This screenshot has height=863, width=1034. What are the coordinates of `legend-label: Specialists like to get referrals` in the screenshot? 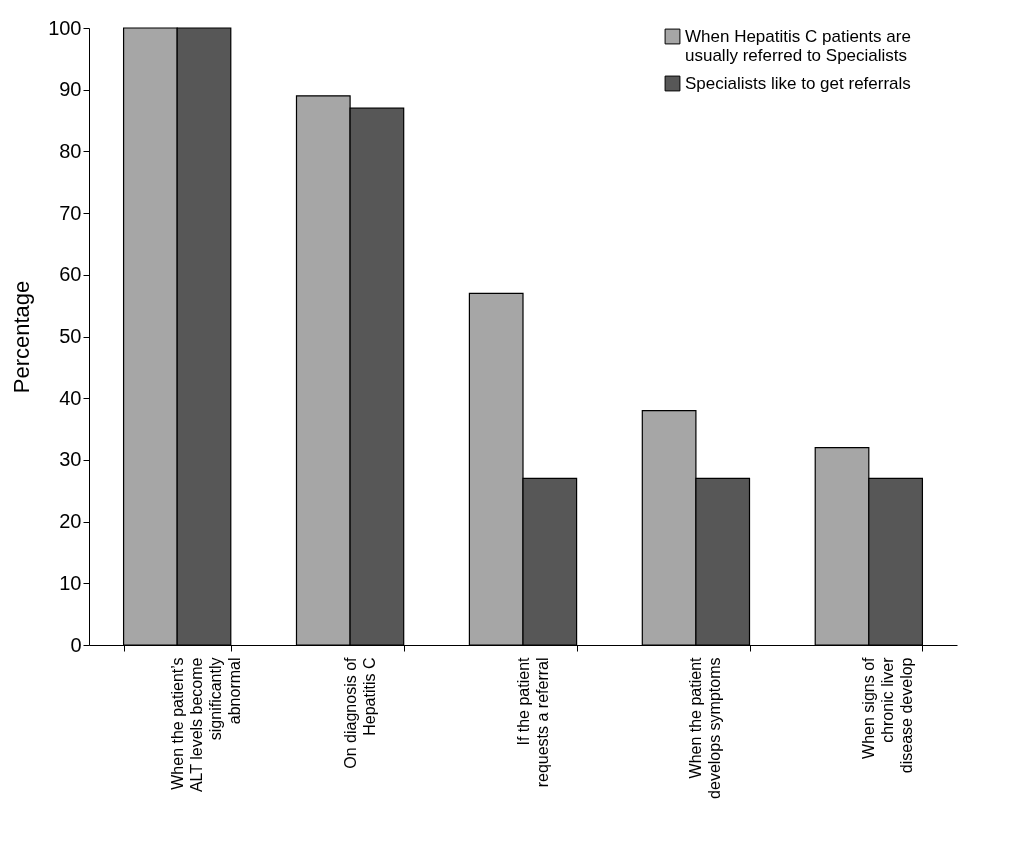 It's located at (798, 83).